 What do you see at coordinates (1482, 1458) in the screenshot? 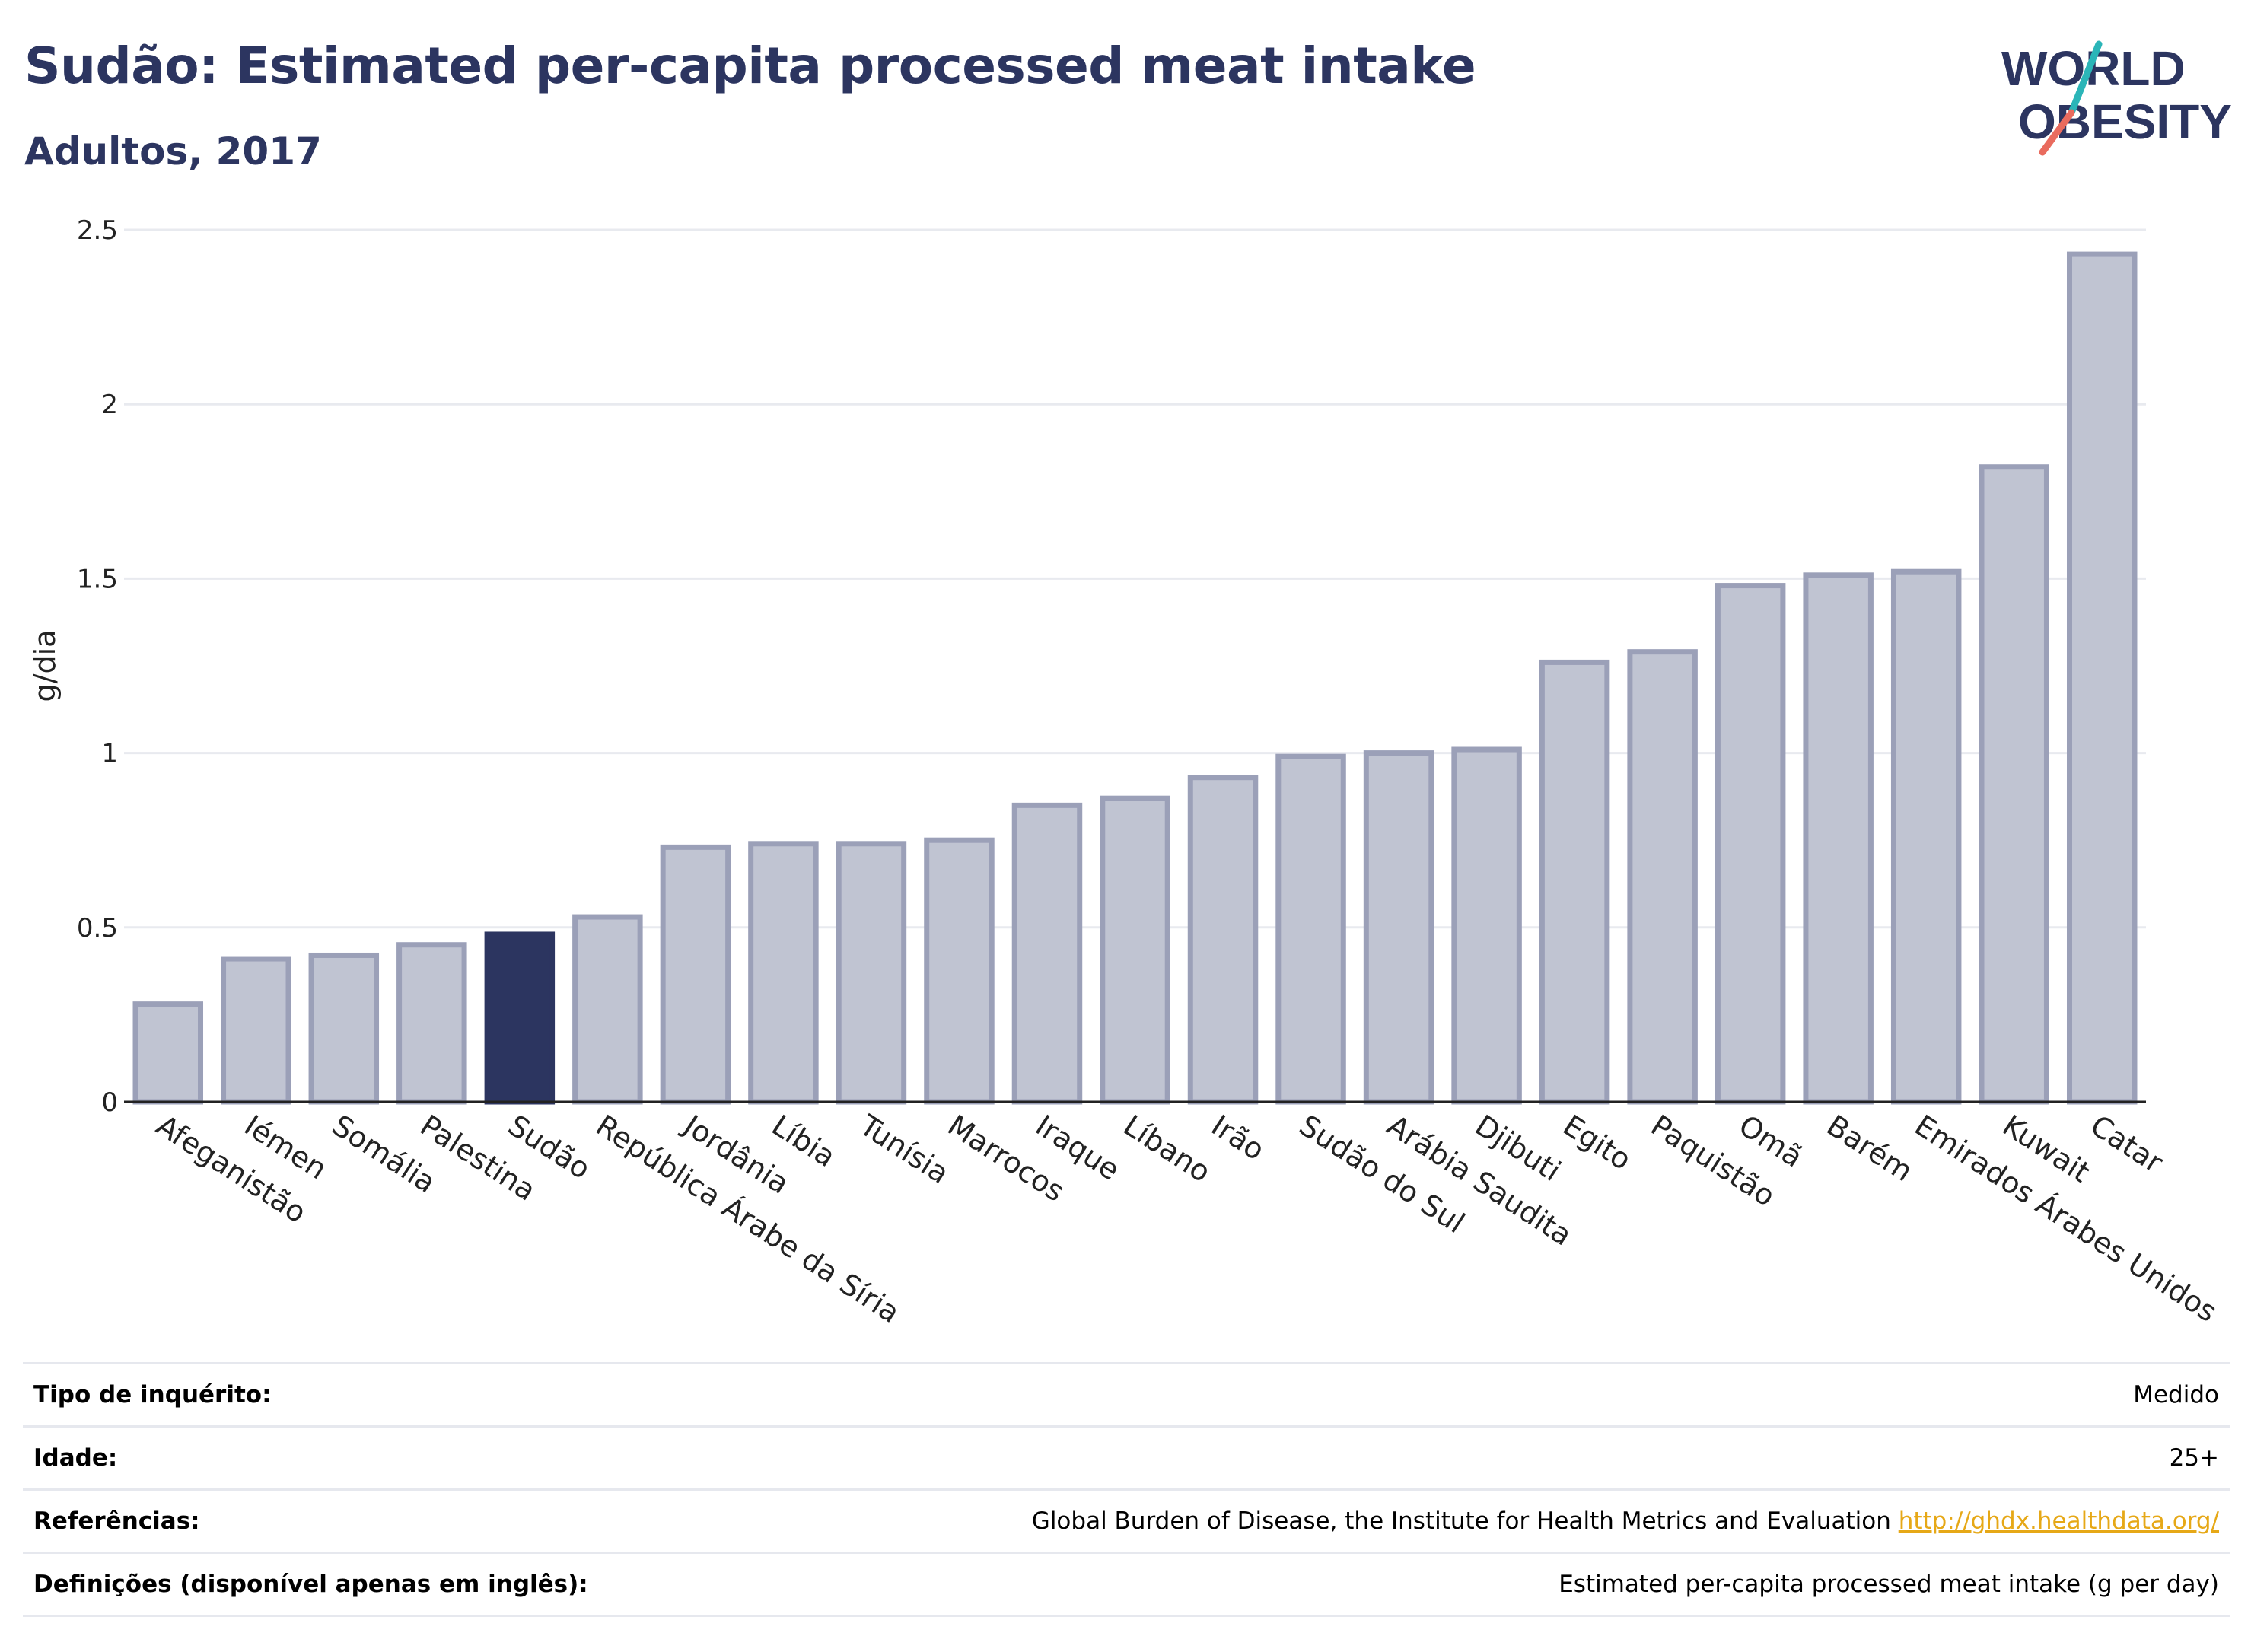
I see `meta-value: 25+` at bounding box center [1482, 1458].